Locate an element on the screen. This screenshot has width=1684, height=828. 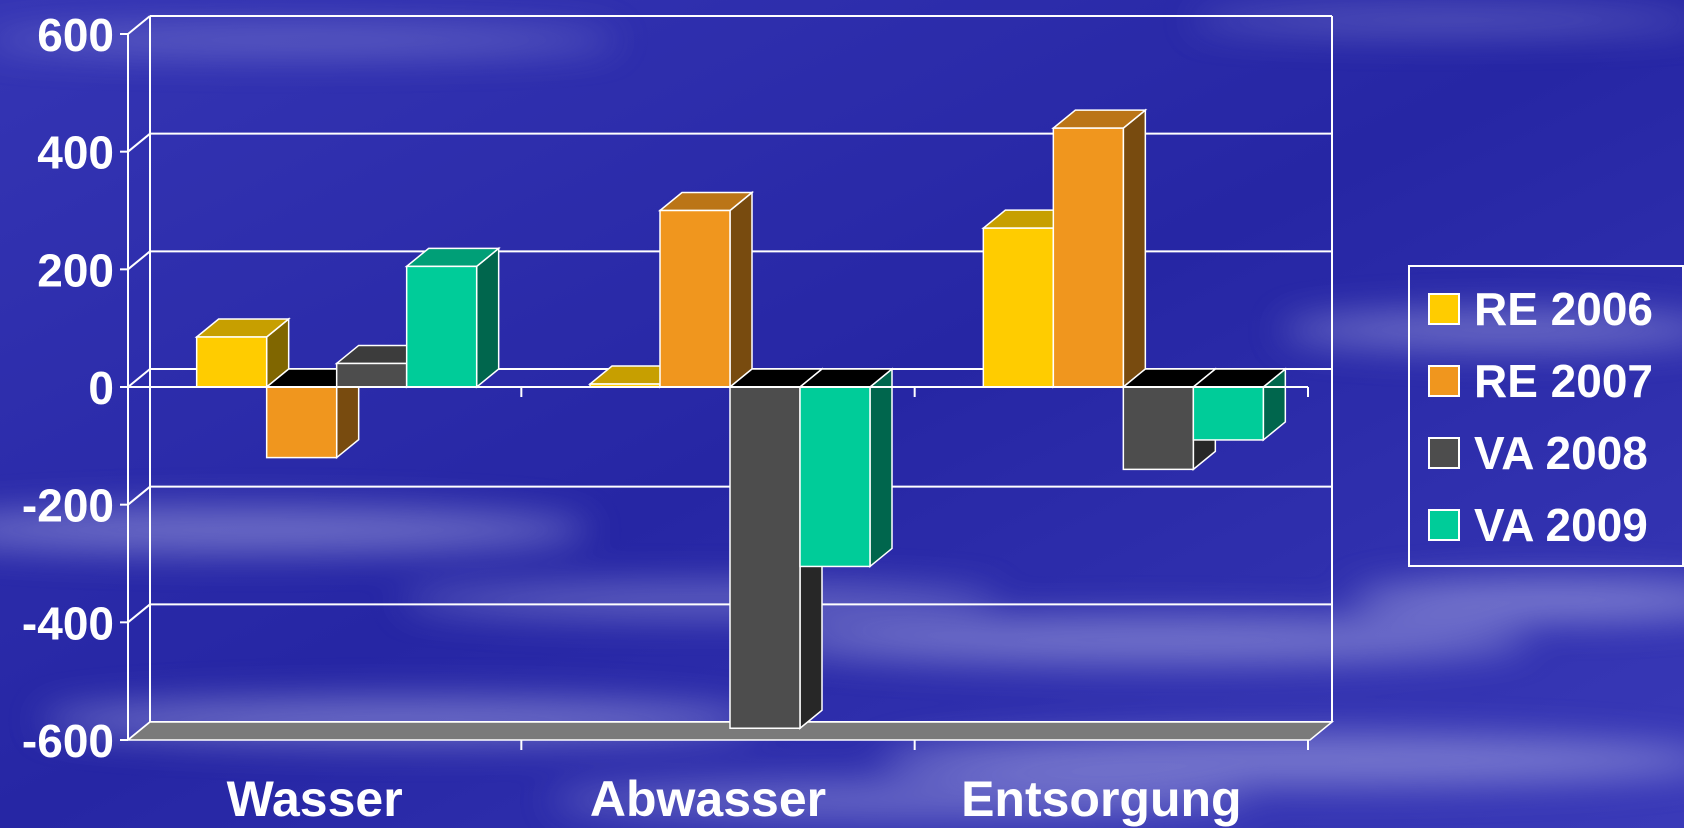
y-tick-label: 0 is located at coordinates (101, 388).